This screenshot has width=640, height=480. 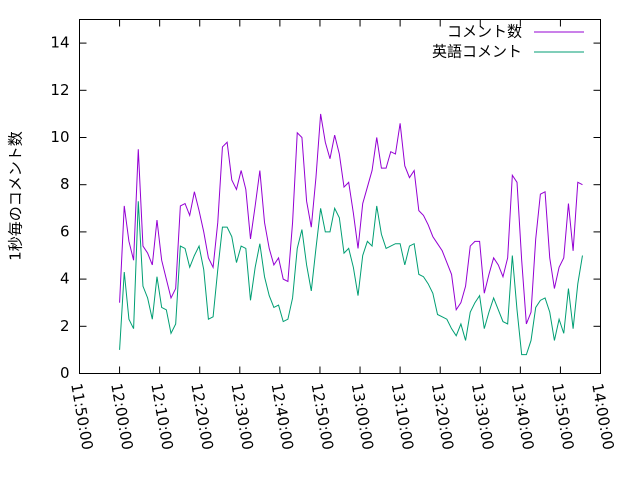 What do you see at coordinates (16, 196) in the screenshot?
I see `y-axis-label: 1秒毎のコメント数` at bounding box center [16, 196].